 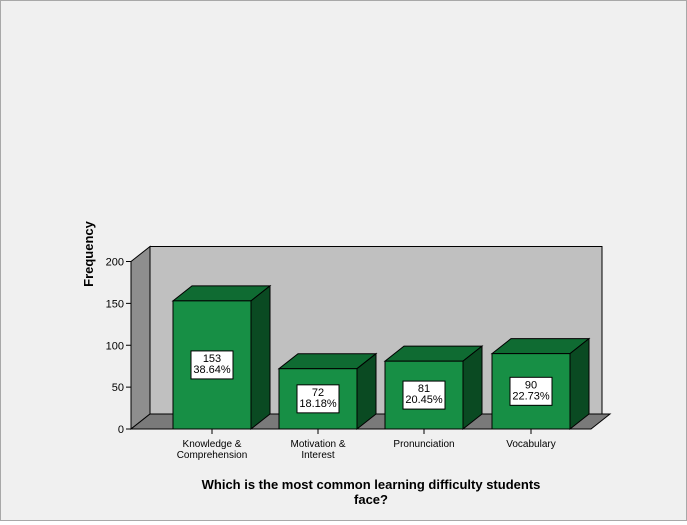 I want to click on y-tick-label: 50, so click(x=118, y=388).